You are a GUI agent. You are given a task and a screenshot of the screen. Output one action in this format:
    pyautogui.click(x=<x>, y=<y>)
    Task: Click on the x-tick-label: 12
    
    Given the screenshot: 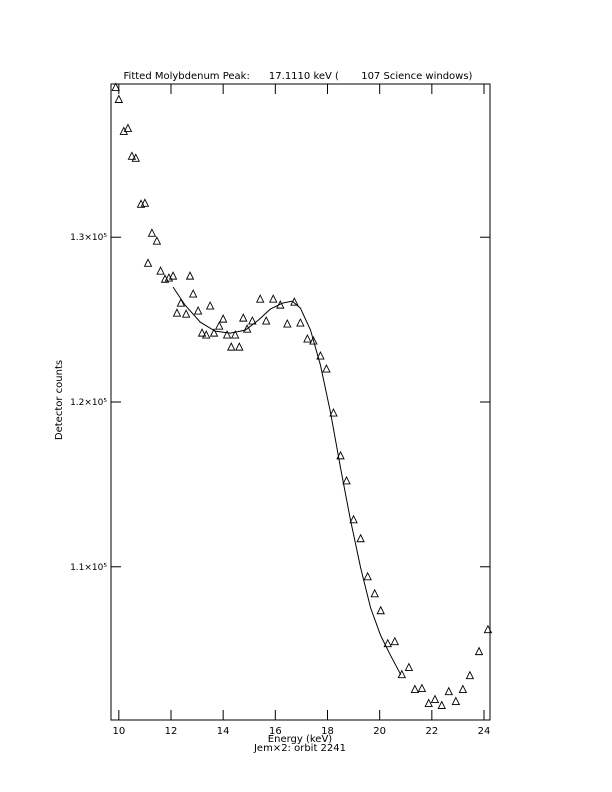 What is the action you would take?
    pyautogui.click(x=171, y=731)
    